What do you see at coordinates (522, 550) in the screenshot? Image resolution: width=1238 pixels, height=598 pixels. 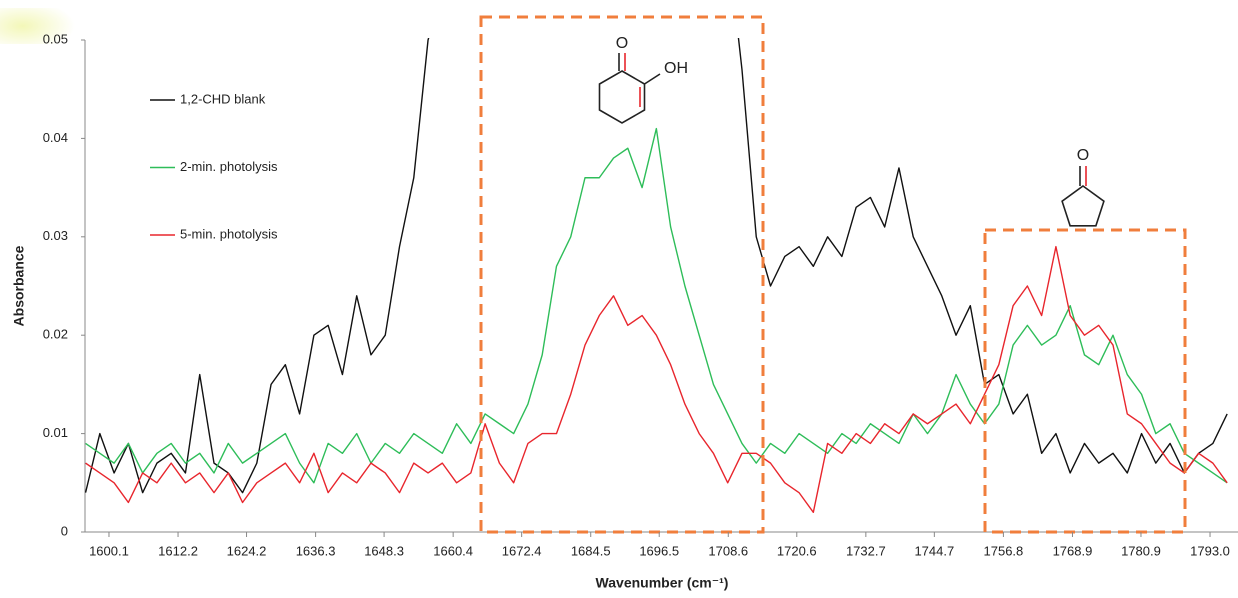 I see `x-tick-label: 1672.4` at bounding box center [522, 550].